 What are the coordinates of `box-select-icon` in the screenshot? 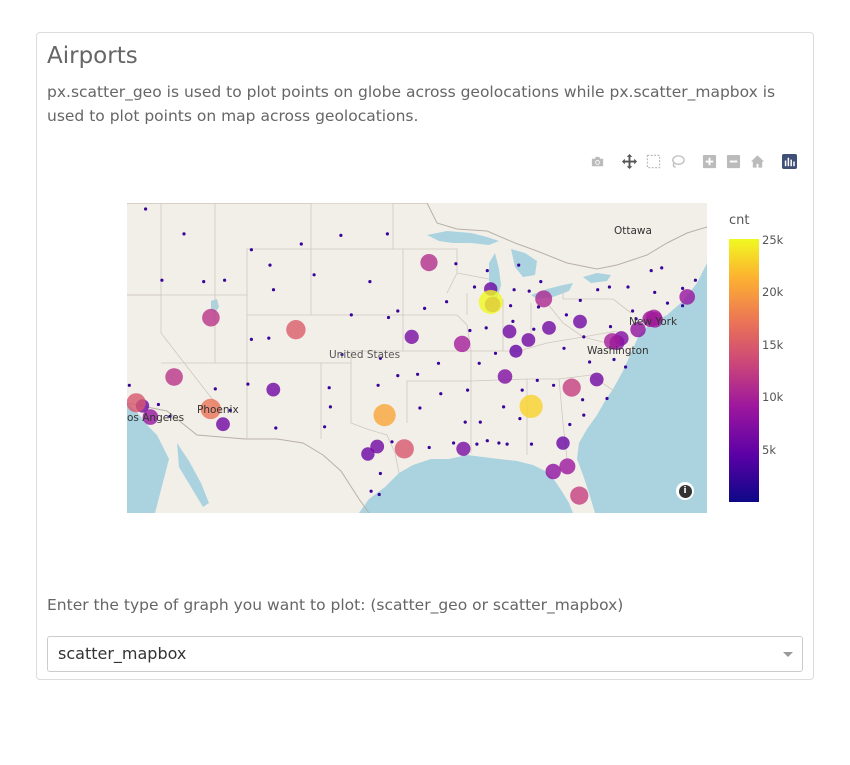 It's located at (653, 161).